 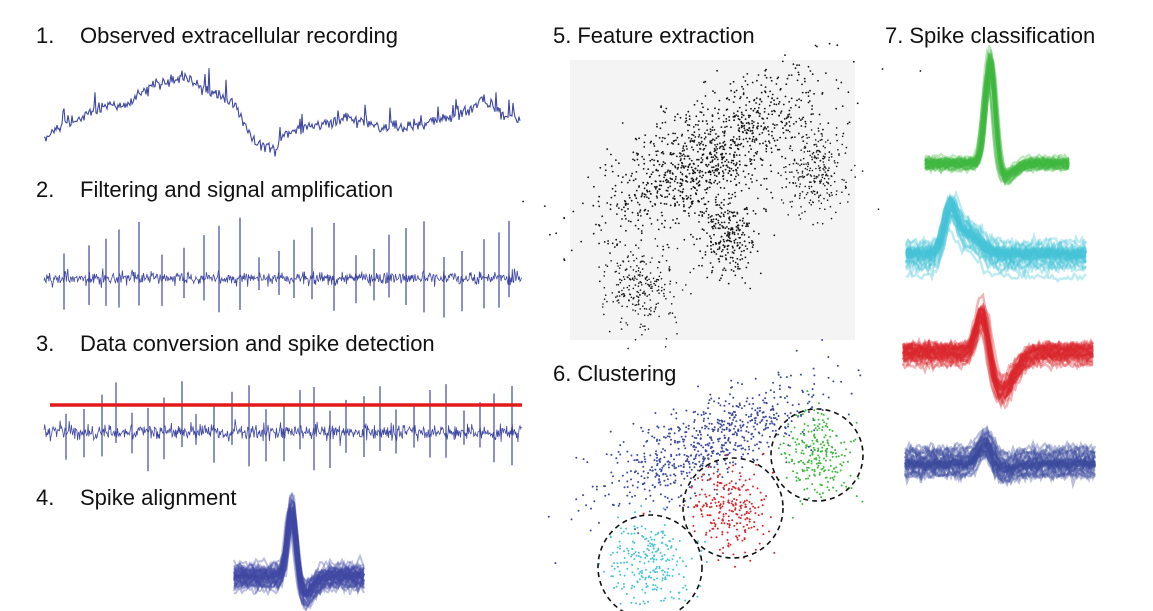 I want to click on classified-spike-red, so click(x=998, y=351).